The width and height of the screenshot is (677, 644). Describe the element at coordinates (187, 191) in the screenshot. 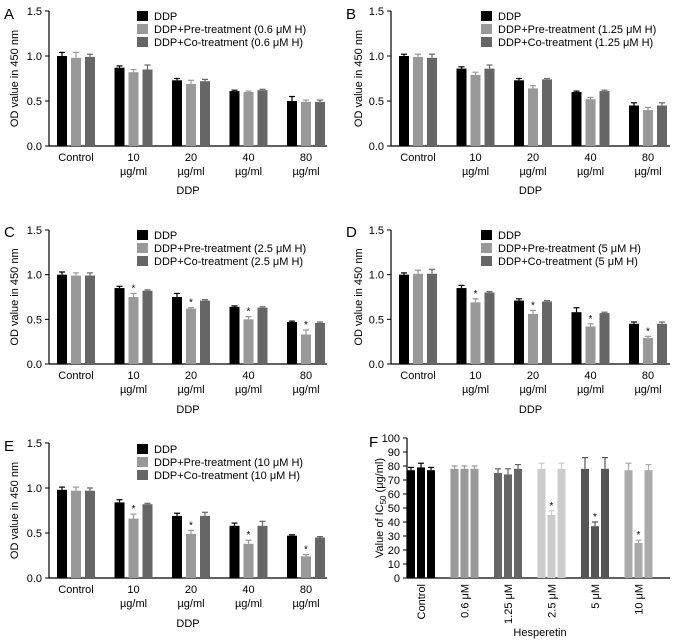

I see `x-axis-label: DDP` at that location.